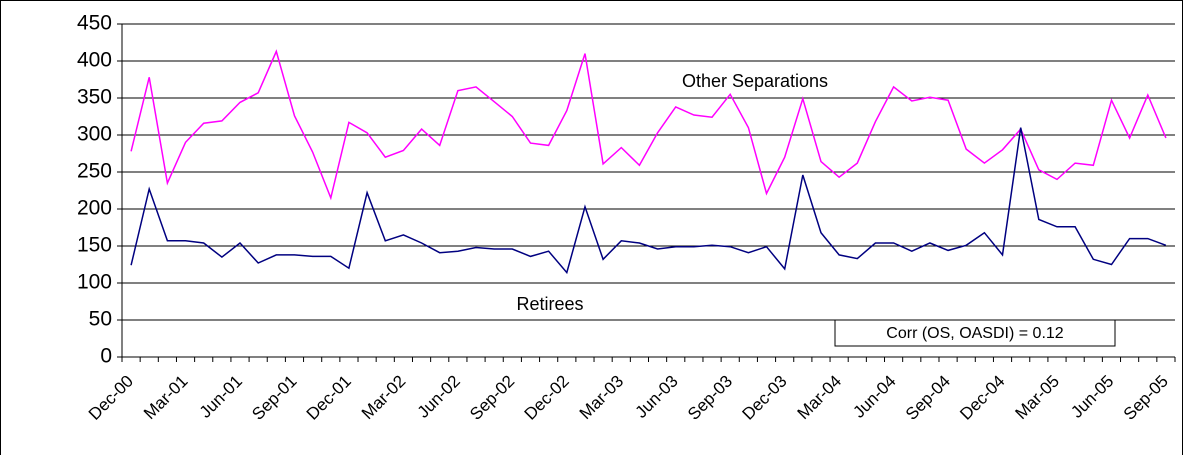 The height and width of the screenshot is (455, 1183). What do you see at coordinates (94, 23) in the screenshot?
I see `y-tick-label: 450` at bounding box center [94, 23].